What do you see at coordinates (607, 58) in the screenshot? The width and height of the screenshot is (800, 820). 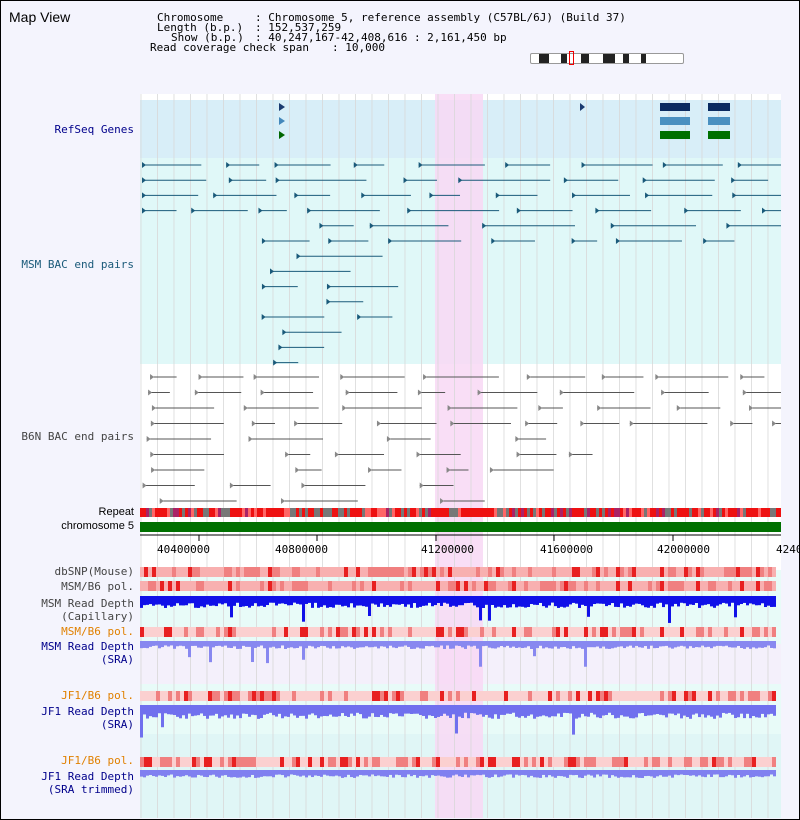 I see `chromosome-ideogram` at bounding box center [607, 58].